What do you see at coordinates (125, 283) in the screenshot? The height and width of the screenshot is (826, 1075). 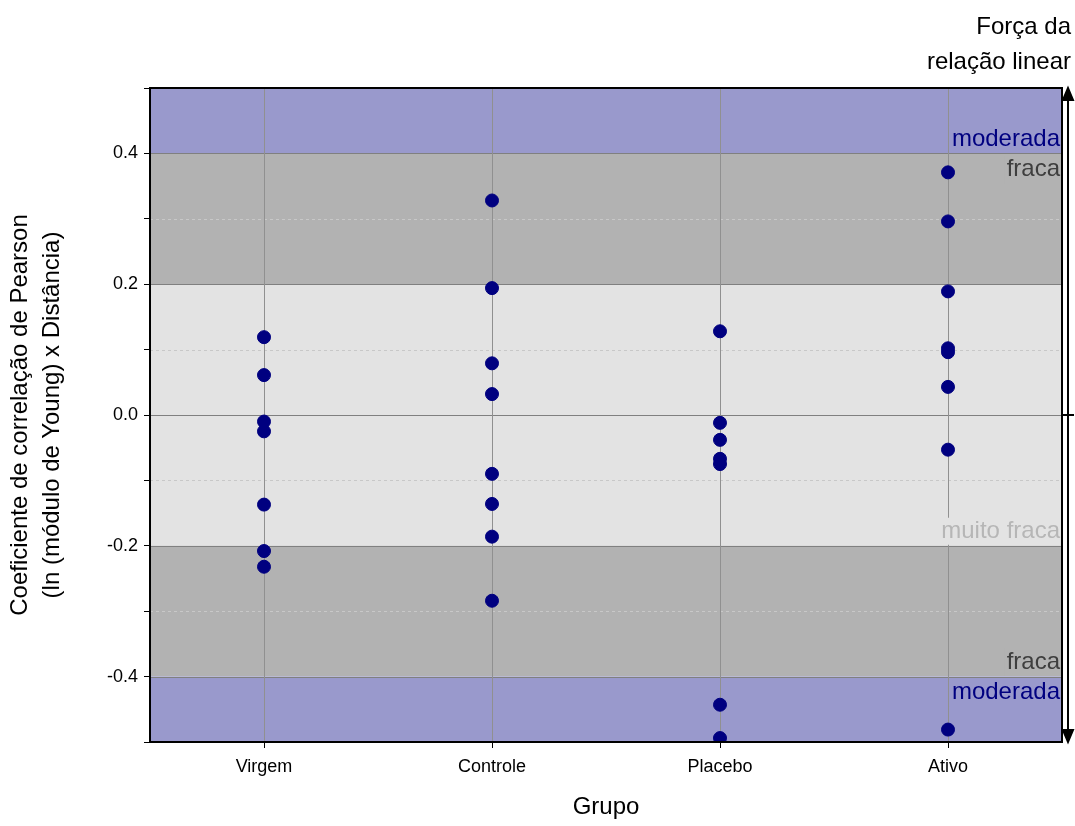 I see `y-tick-label: 0.2` at bounding box center [125, 283].